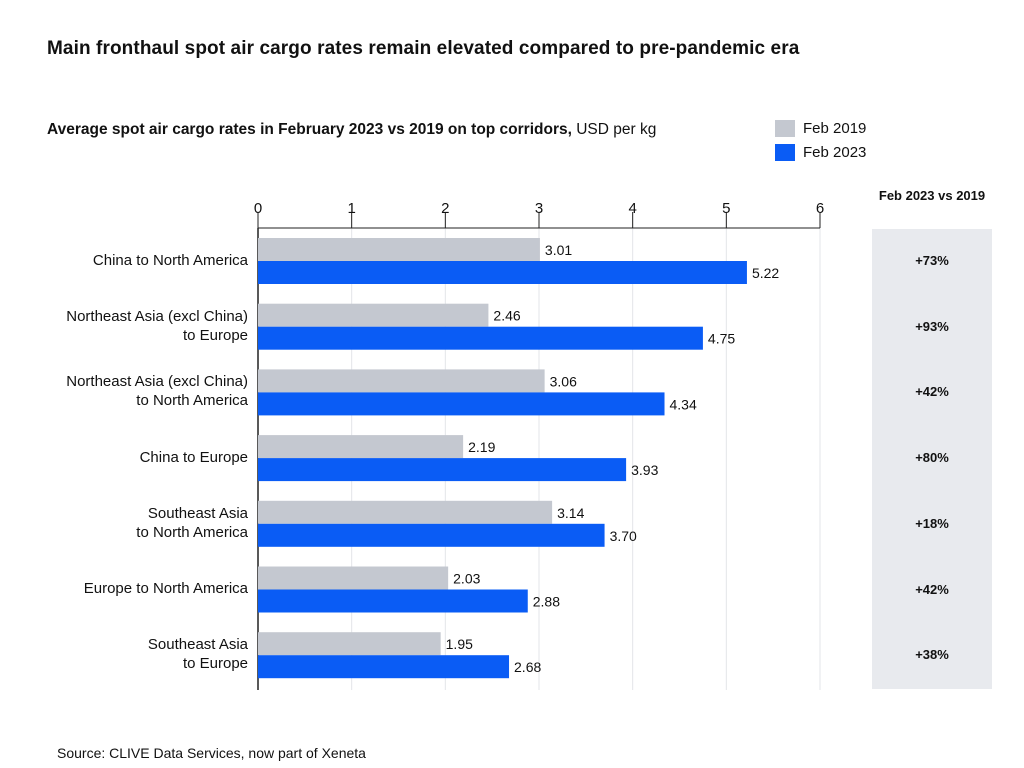 The image size is (1024, 768). What do you see at coordinates (644, 470) in the screenshot?
I see `data-label: 3.93` at bounding box center [644, 470].